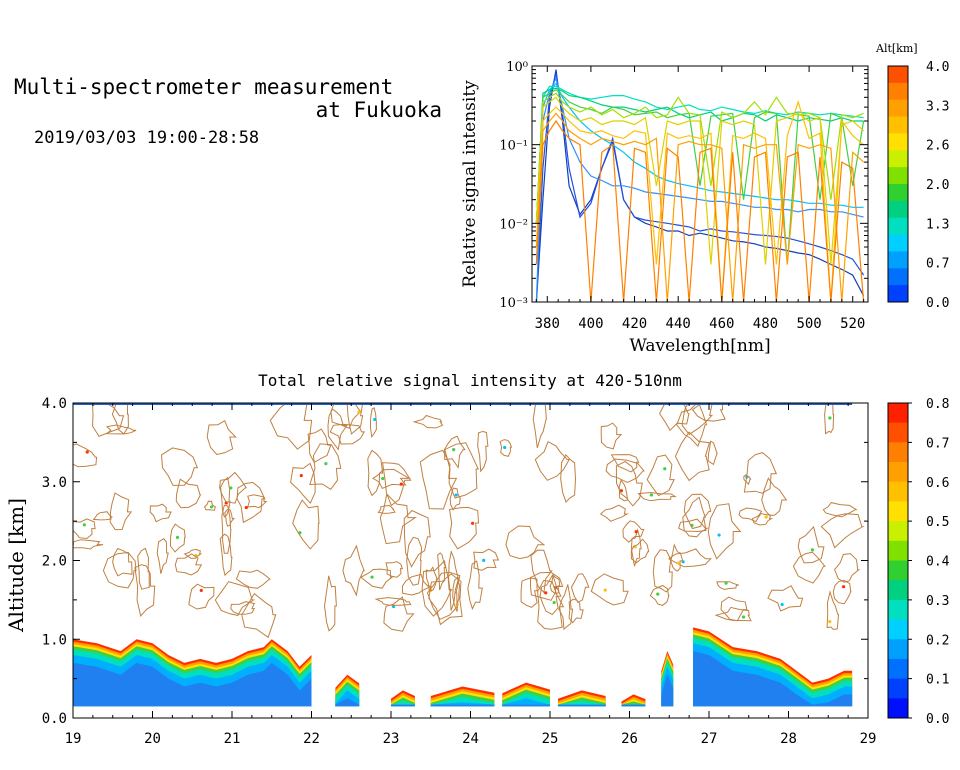  I want to click on intensity-colorbar-tick-label: 0.4, so click(938, 562).